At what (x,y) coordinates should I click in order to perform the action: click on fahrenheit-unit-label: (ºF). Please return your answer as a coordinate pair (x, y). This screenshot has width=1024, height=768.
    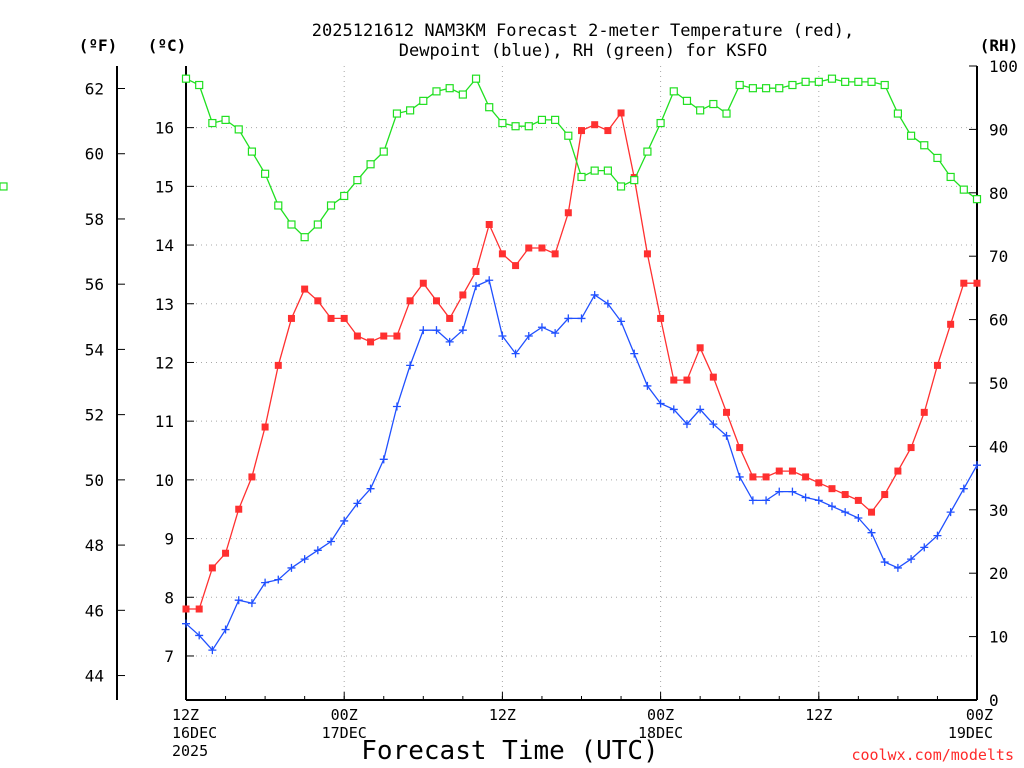
    Looking at the image, I should click on (98, 45).